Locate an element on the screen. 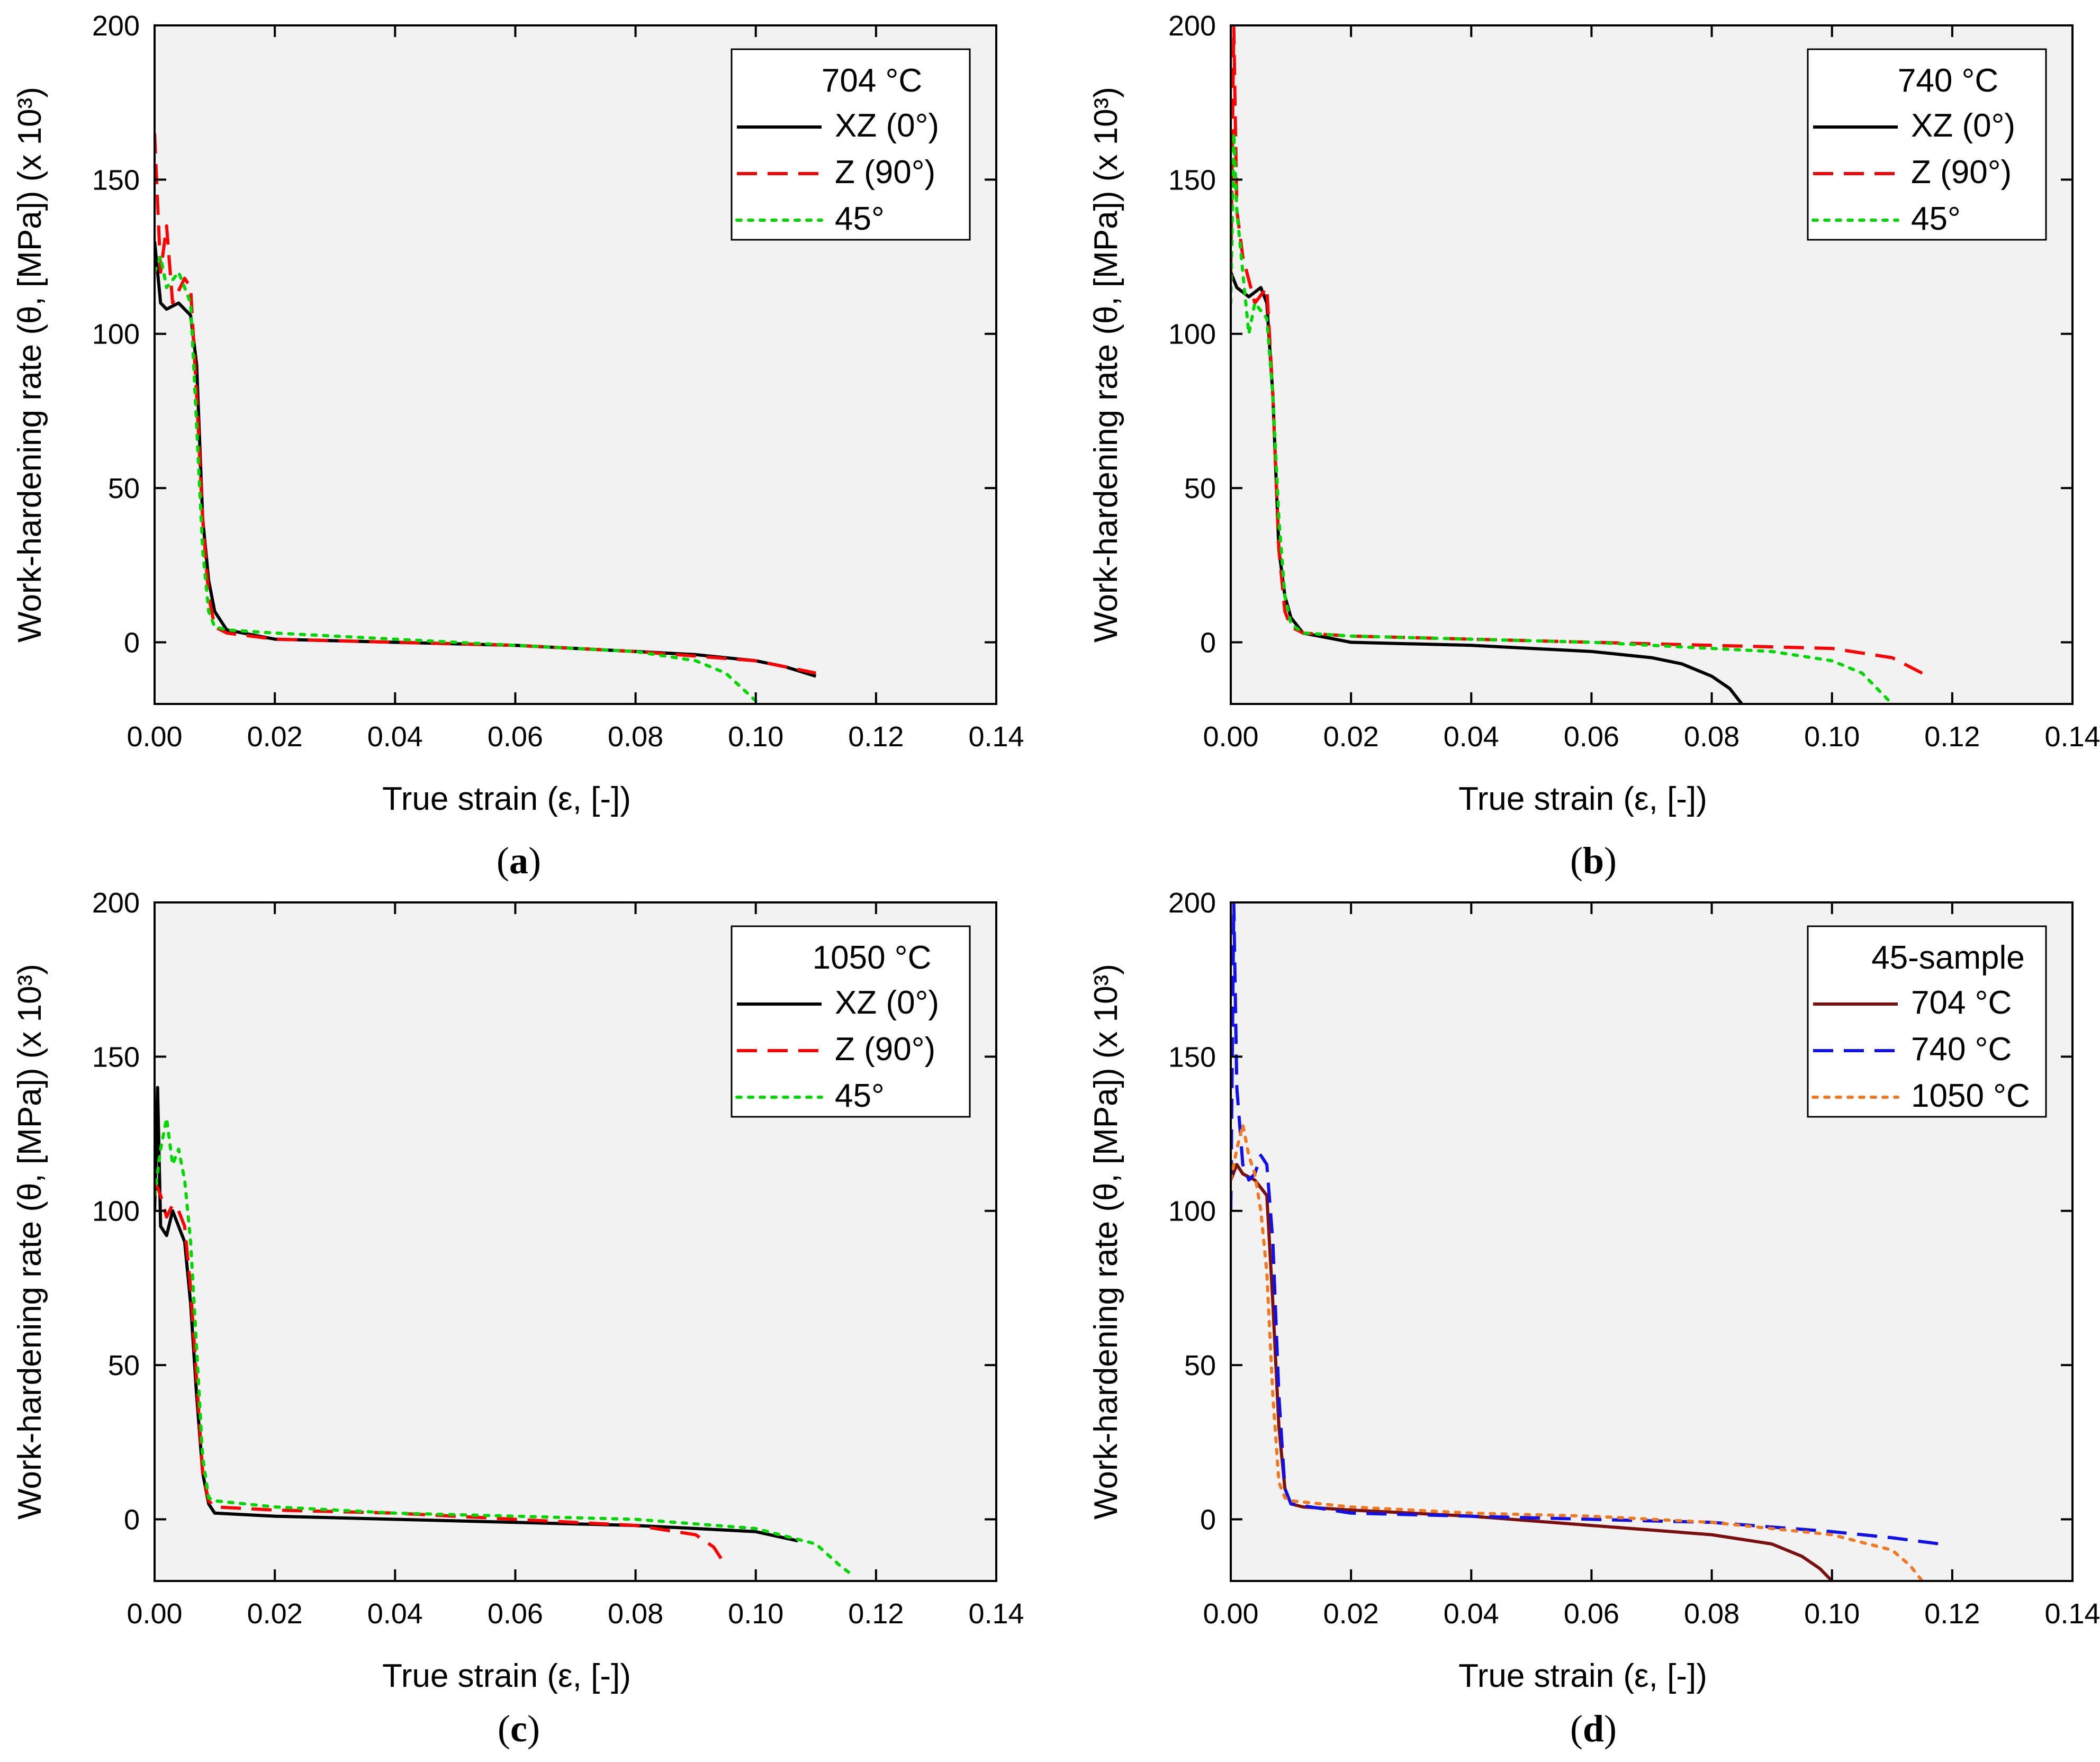  legend-entry: 704 °C is located at coordinates (1962, 1002).